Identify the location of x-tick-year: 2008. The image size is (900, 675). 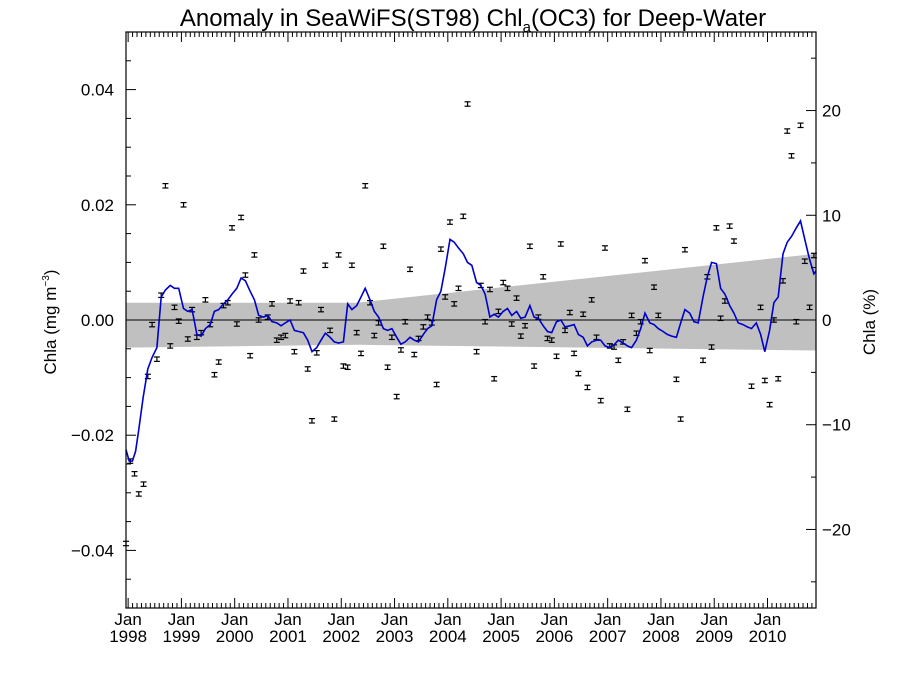
(661, 636).